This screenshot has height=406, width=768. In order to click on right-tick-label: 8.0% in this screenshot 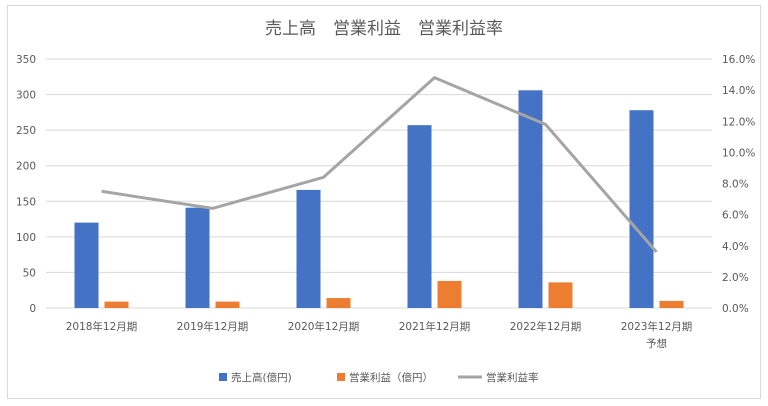, I will do `click(735, 185)`.